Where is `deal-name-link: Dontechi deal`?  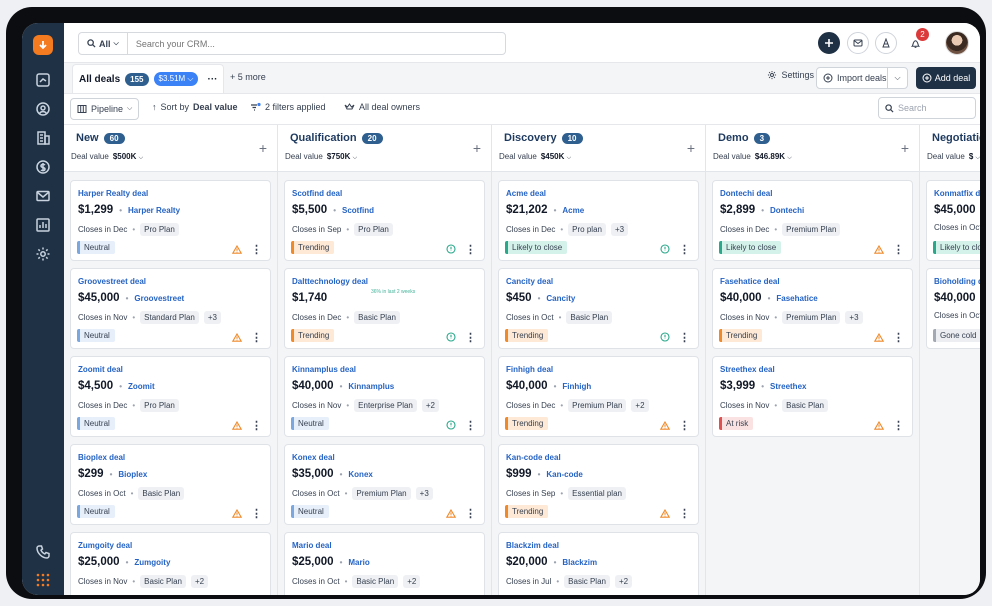 deal-name-link: Dontechi deal is located at coordinates (746, 193).